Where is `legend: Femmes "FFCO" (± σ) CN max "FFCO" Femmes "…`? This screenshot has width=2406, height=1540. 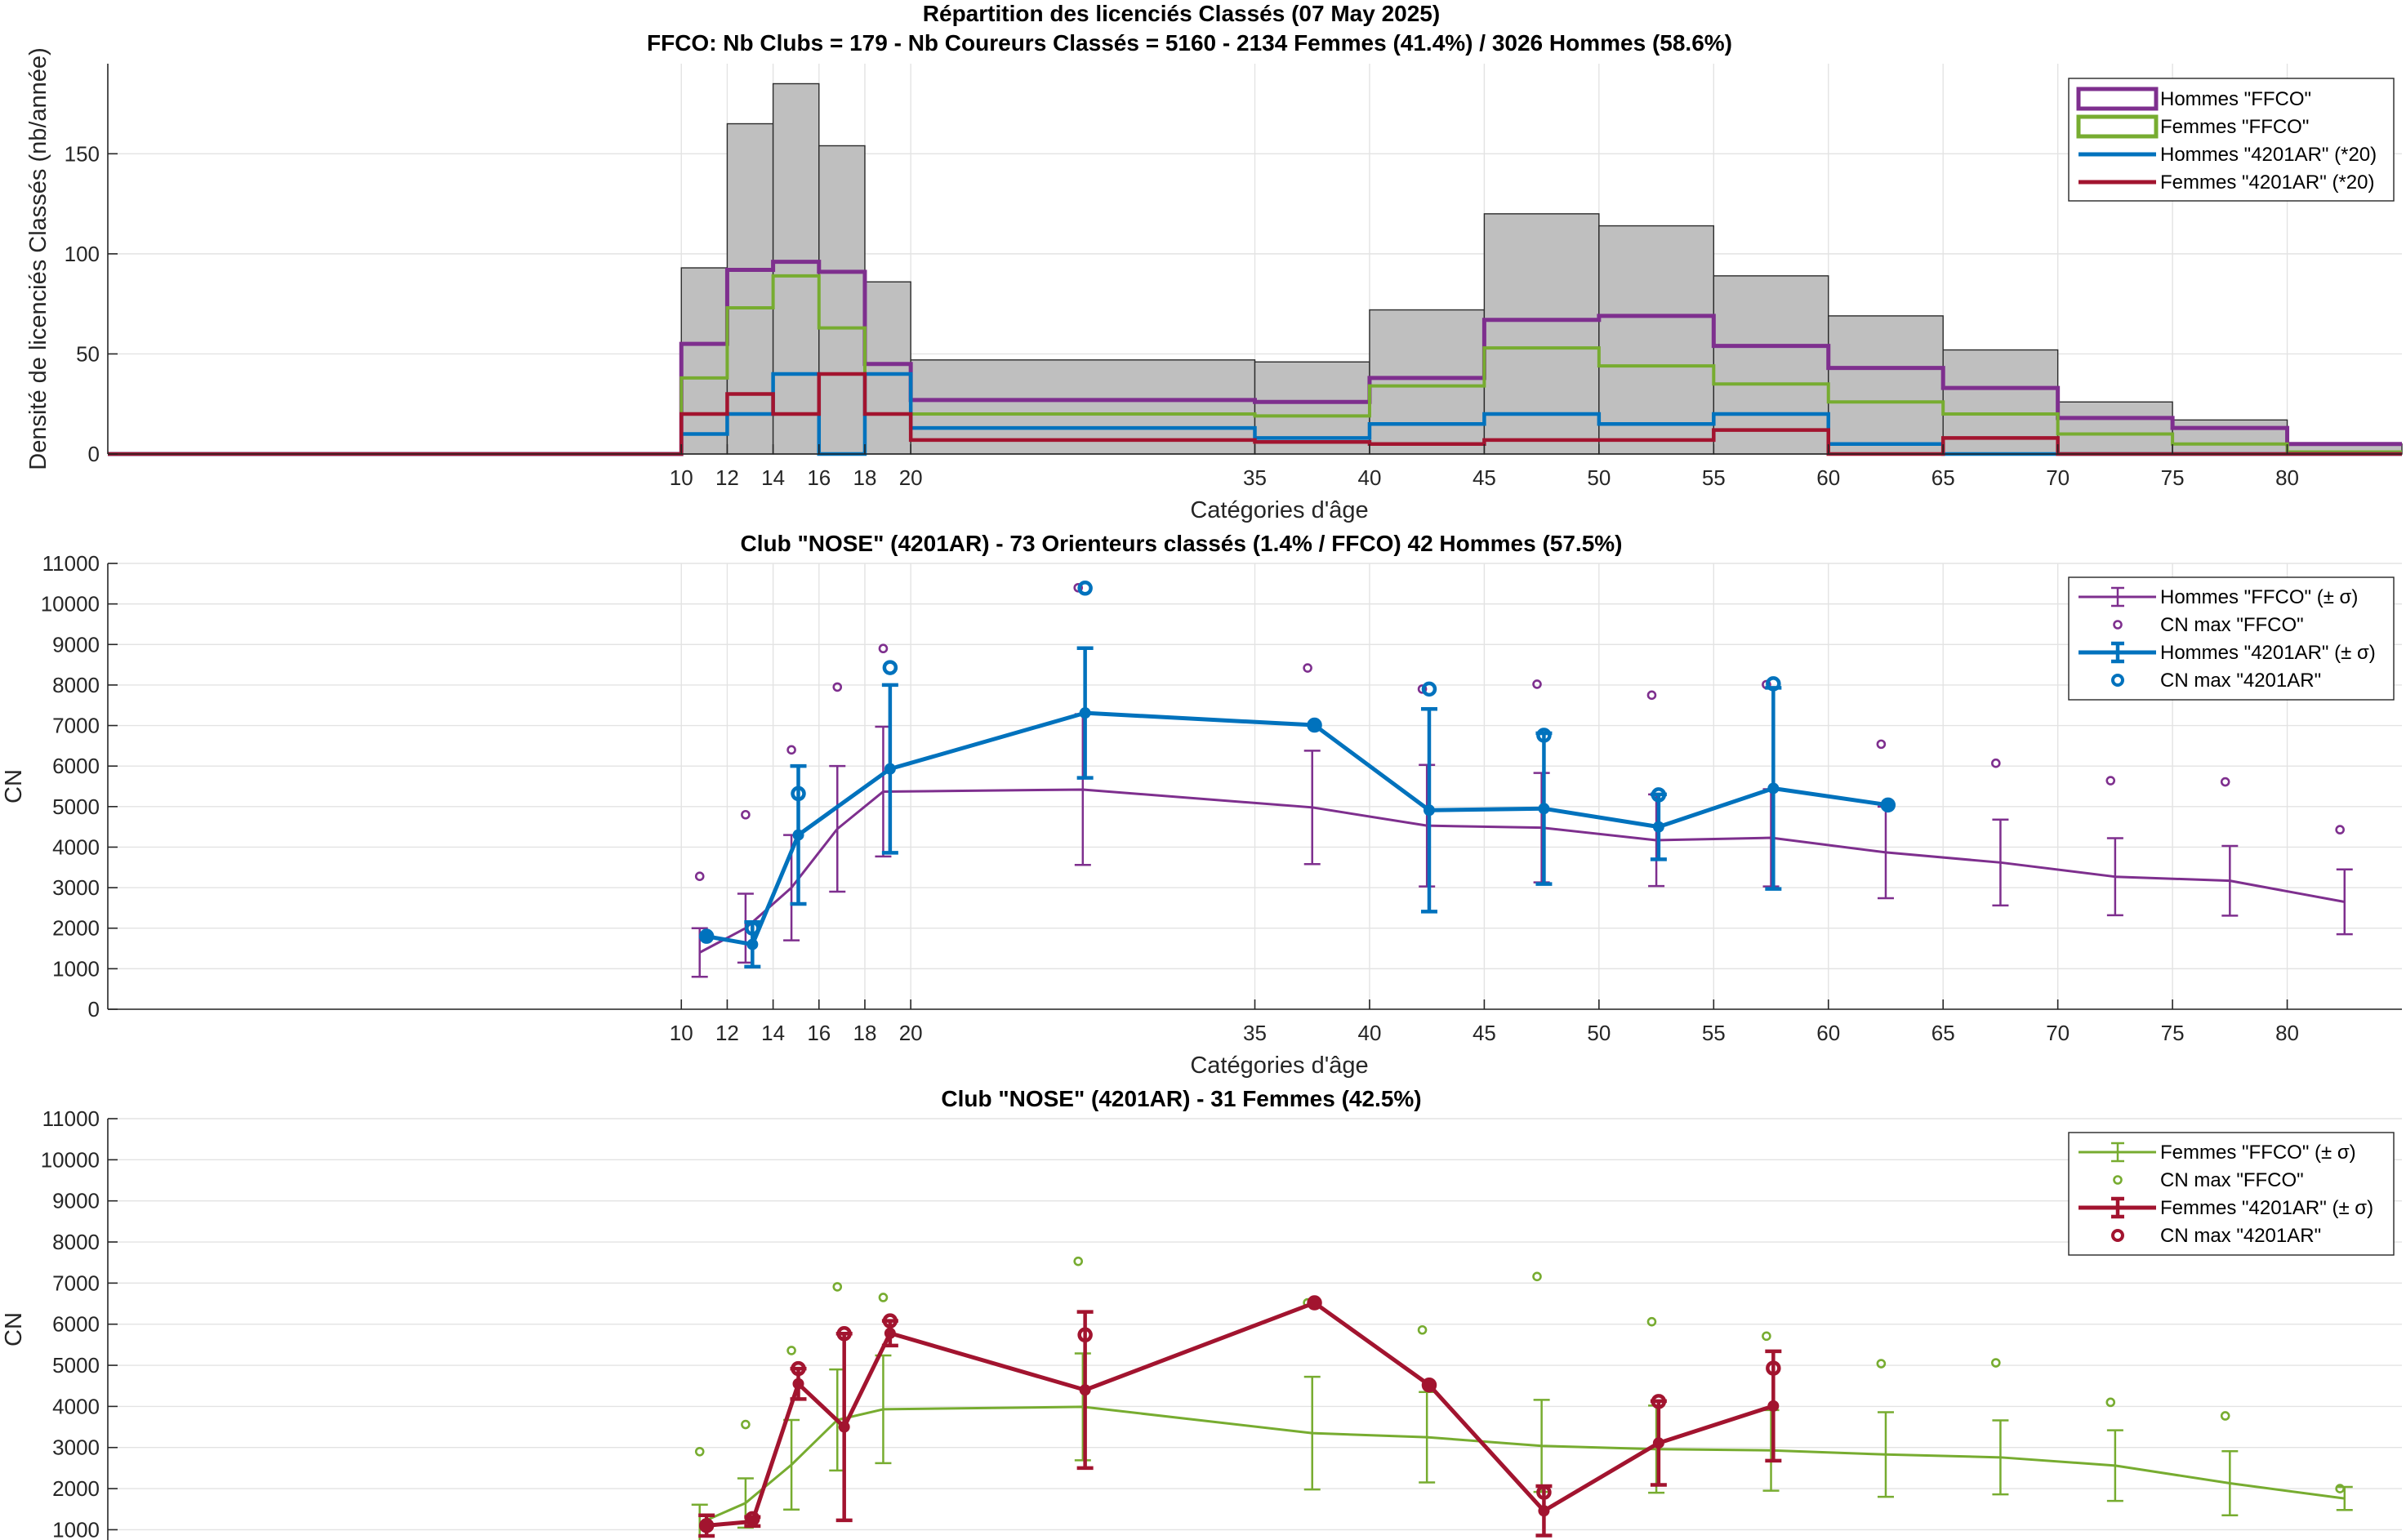 legend: Femmes "FFCO" (± σ) CN max "FFCO" Femmes "… is located at coordinates (2231, 1194).